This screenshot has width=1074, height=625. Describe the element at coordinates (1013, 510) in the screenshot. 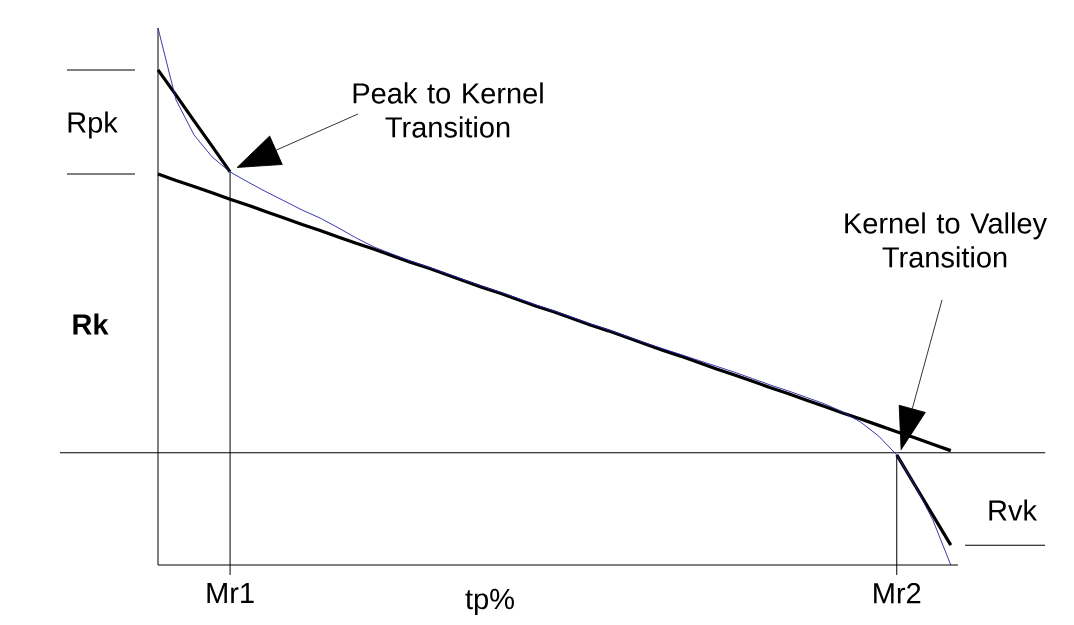

I see `text: Rvk` at that location.